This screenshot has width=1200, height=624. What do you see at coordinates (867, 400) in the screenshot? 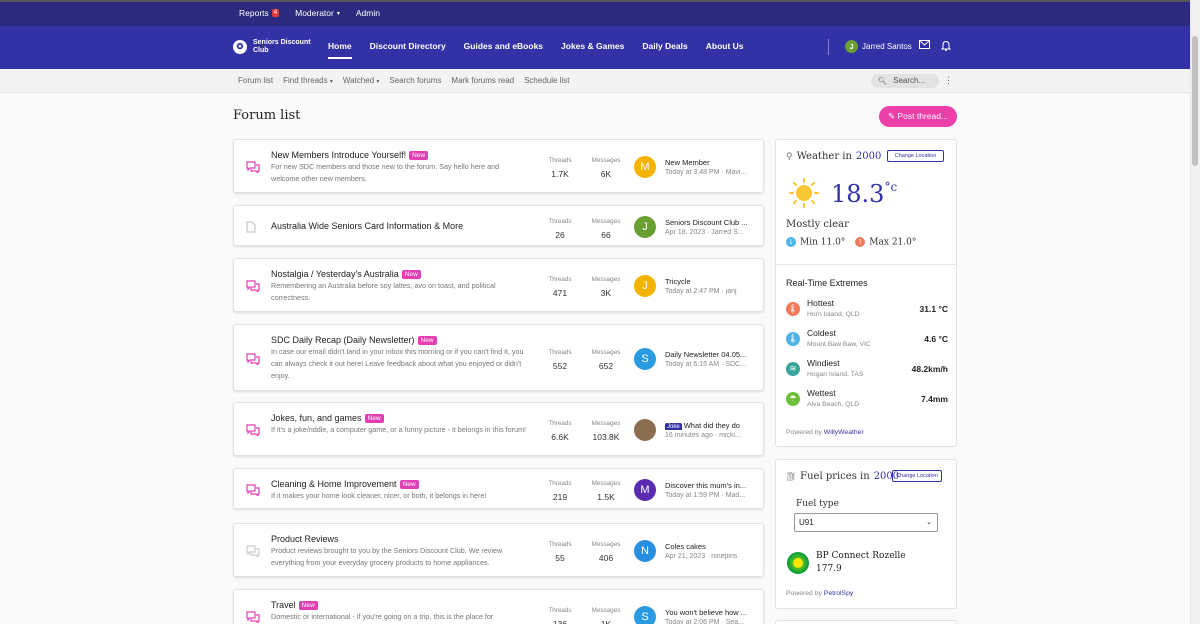
I see `extreme-row: ☂ Wettest Alva Beach, QLD 7.4mm` at bounding box center [867, 400].